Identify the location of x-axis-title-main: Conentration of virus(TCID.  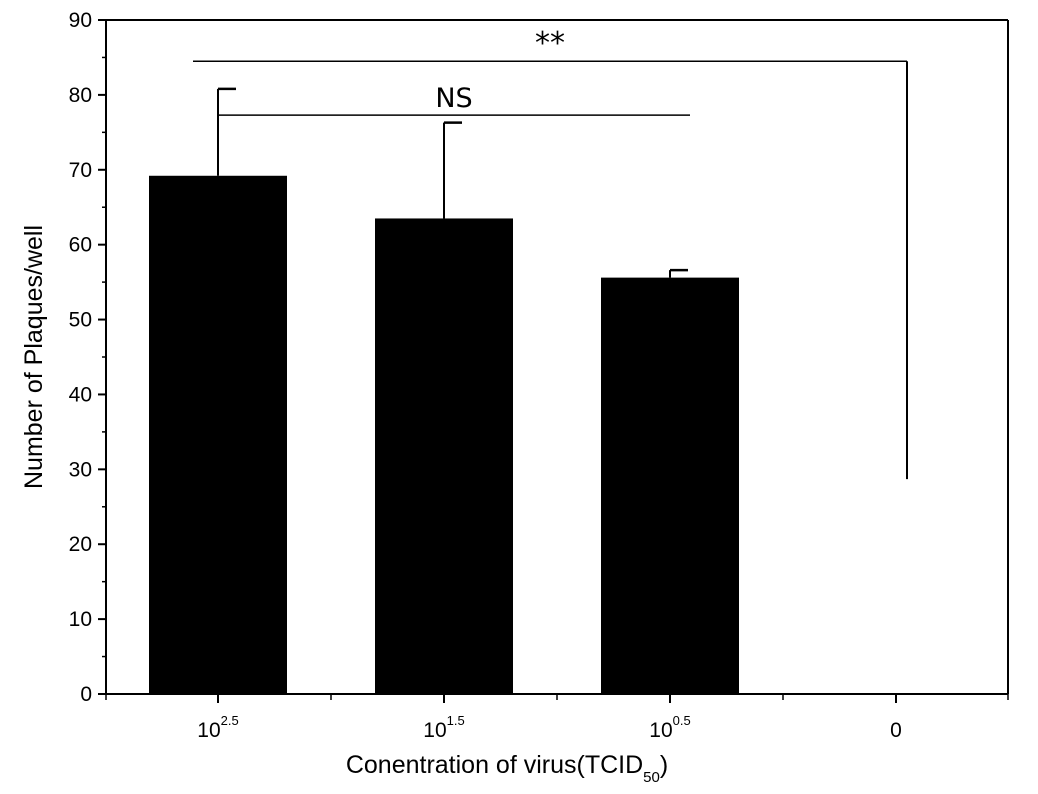
(494, 765).